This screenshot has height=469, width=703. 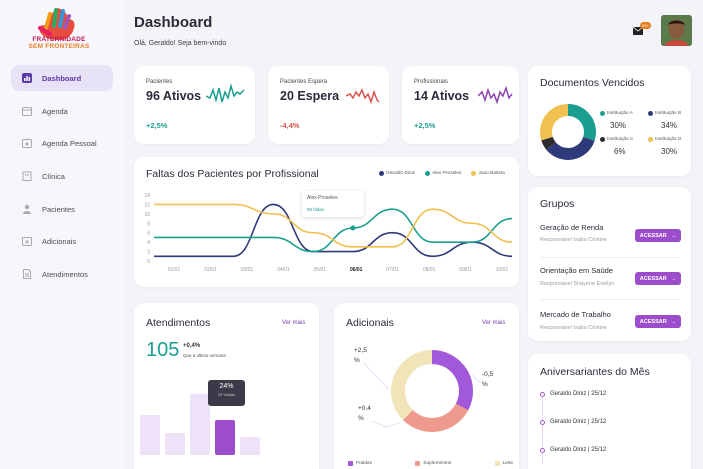 What do you see at coordinates (173, 22) in the screenshot?
I see `page-title: Dashboard` at bounding box center [173, 22].